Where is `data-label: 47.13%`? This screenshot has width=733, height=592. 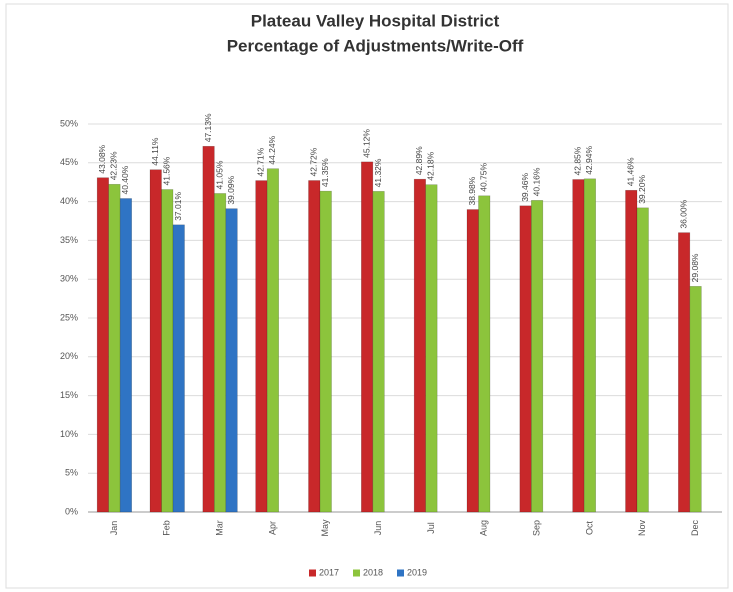 data-label: 47.13% is located at coordinates (208, 127).